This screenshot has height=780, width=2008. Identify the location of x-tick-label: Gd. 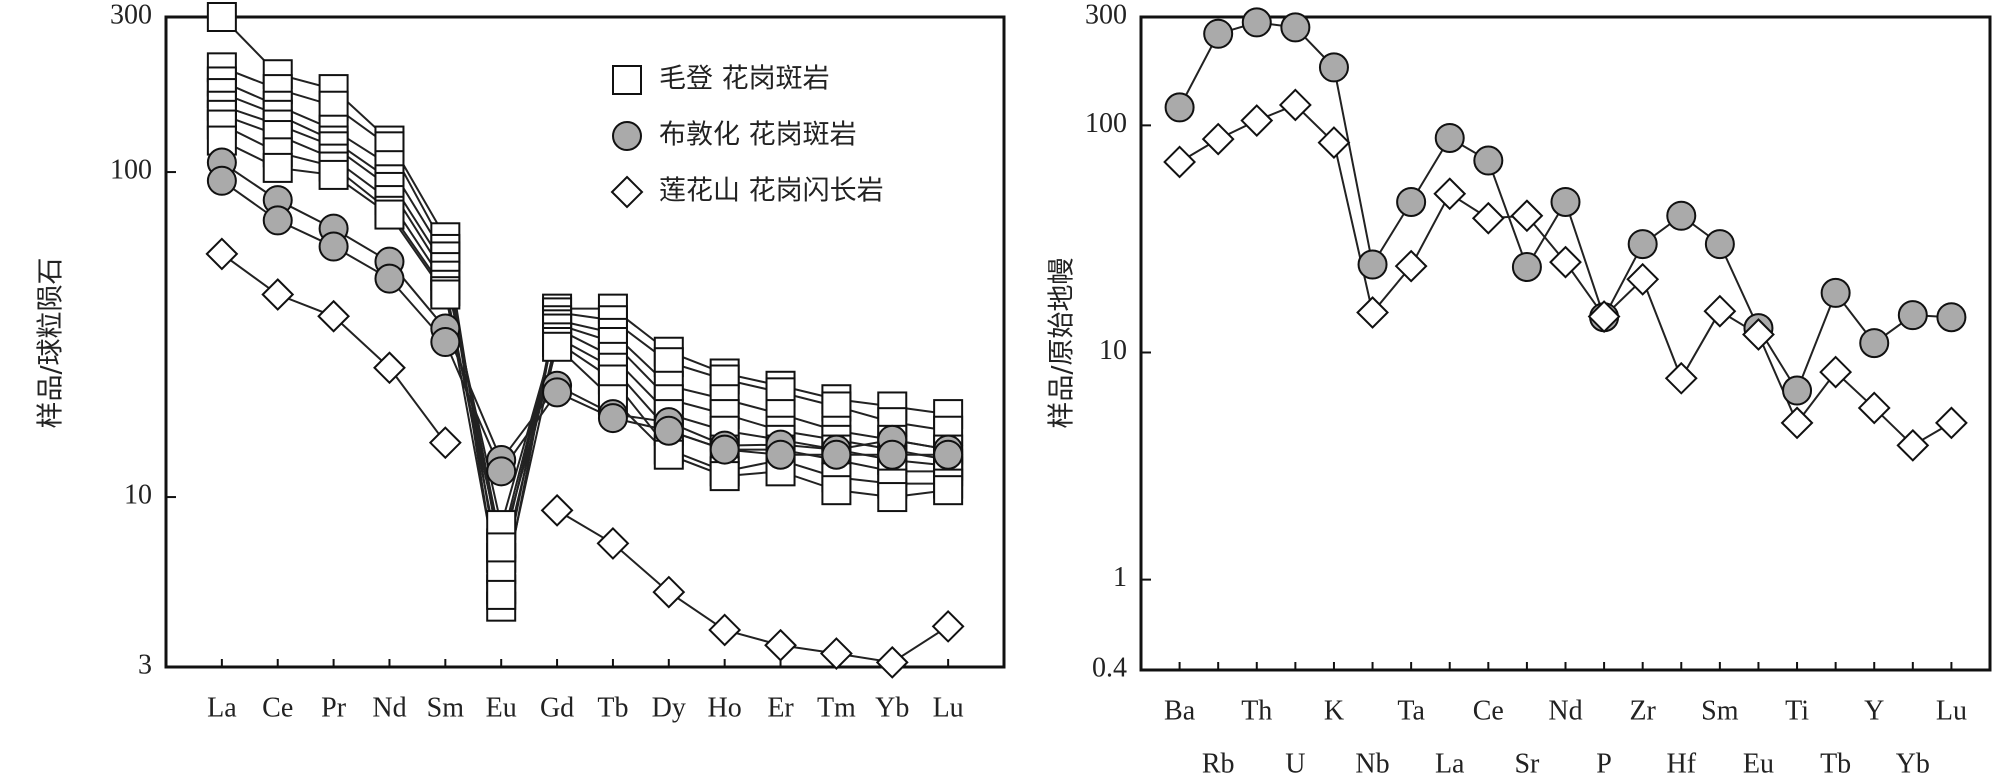
(557, 707).